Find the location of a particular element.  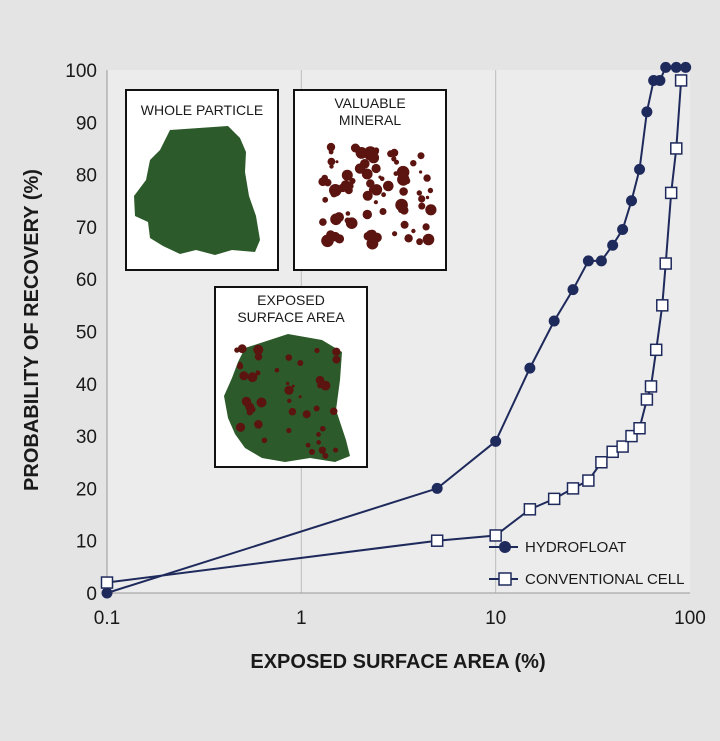

x-tick-label: 10 is located at coordinates (495, 618).